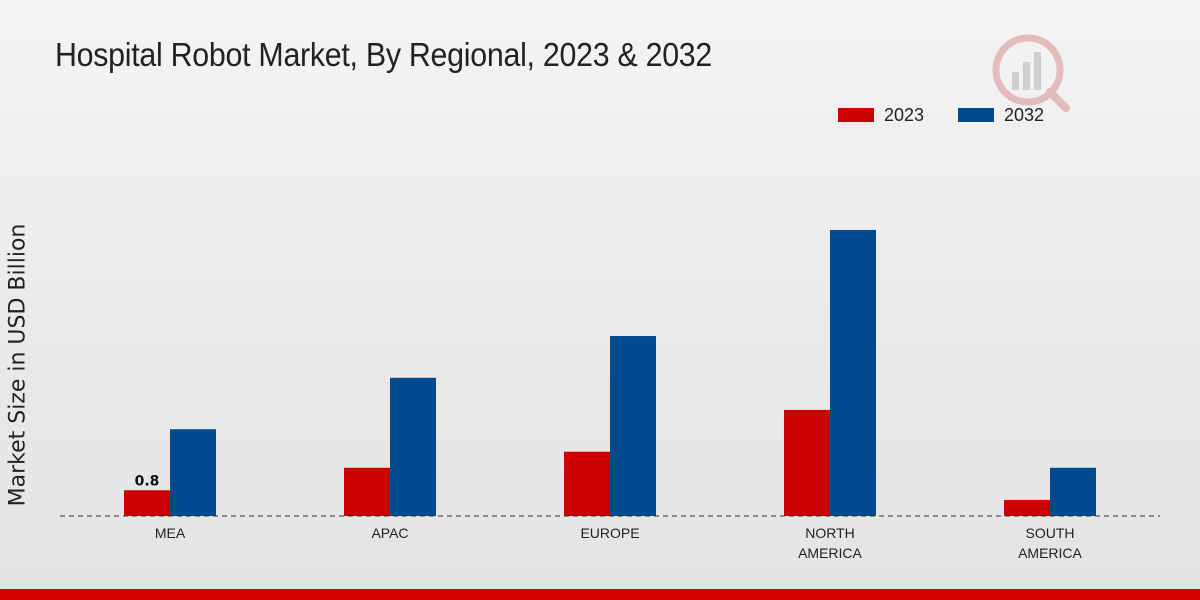 Image resolution: width=1200 pixels, height=600 pixels. What do you see at coordinates (170, 533) in the screenshot?
I see `x-tick-label: MEA` at bounding box center [170, 533].